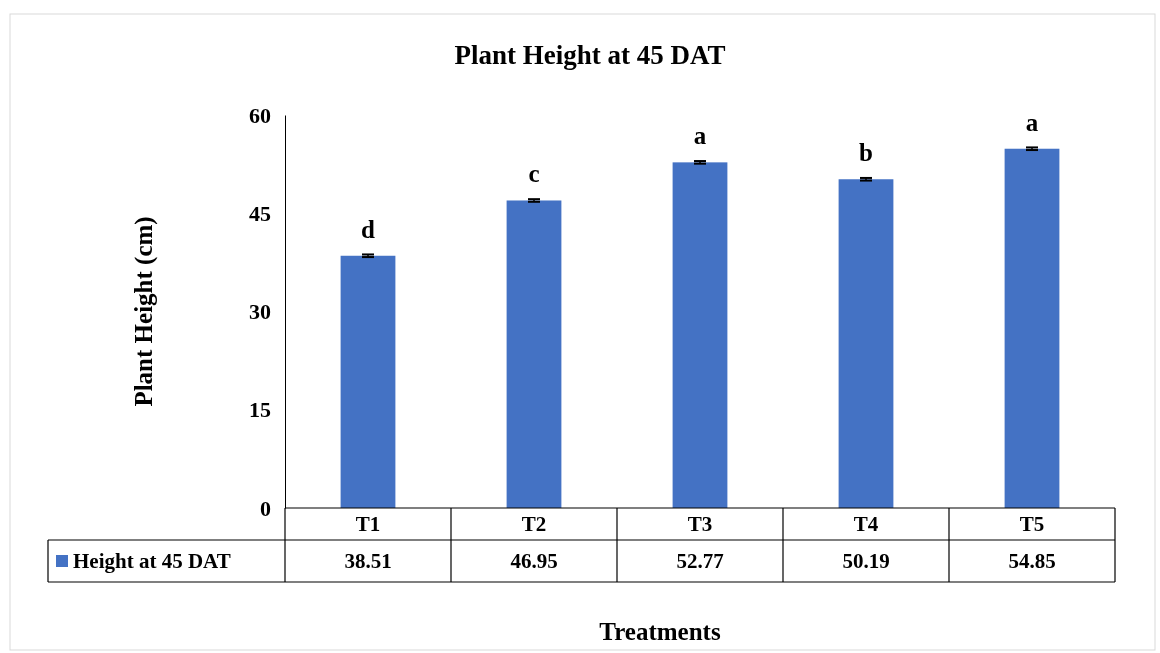  Describe the element at coordinates (590, 55) in the screenshot. I see `chart-title: Plant Height at 45 DAT` at that location.